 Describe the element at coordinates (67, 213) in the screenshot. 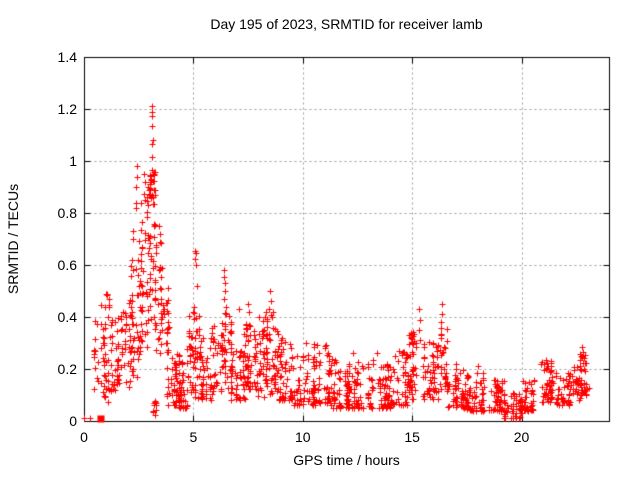

I see `y-tick-label: 0.8` at that location.